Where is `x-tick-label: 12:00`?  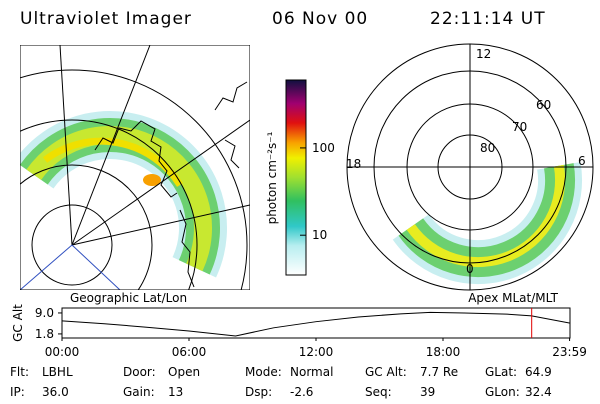 x-tick-label: 12:00 is located at coordinates (316, 352).